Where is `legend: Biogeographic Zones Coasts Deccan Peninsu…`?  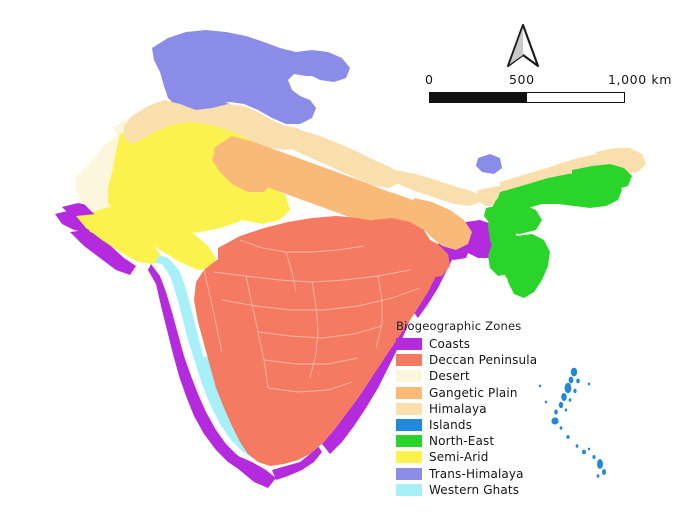
legend: Biogeographic Zones Coasts Deccan Peninsu… is located at coordinates (486, 408).